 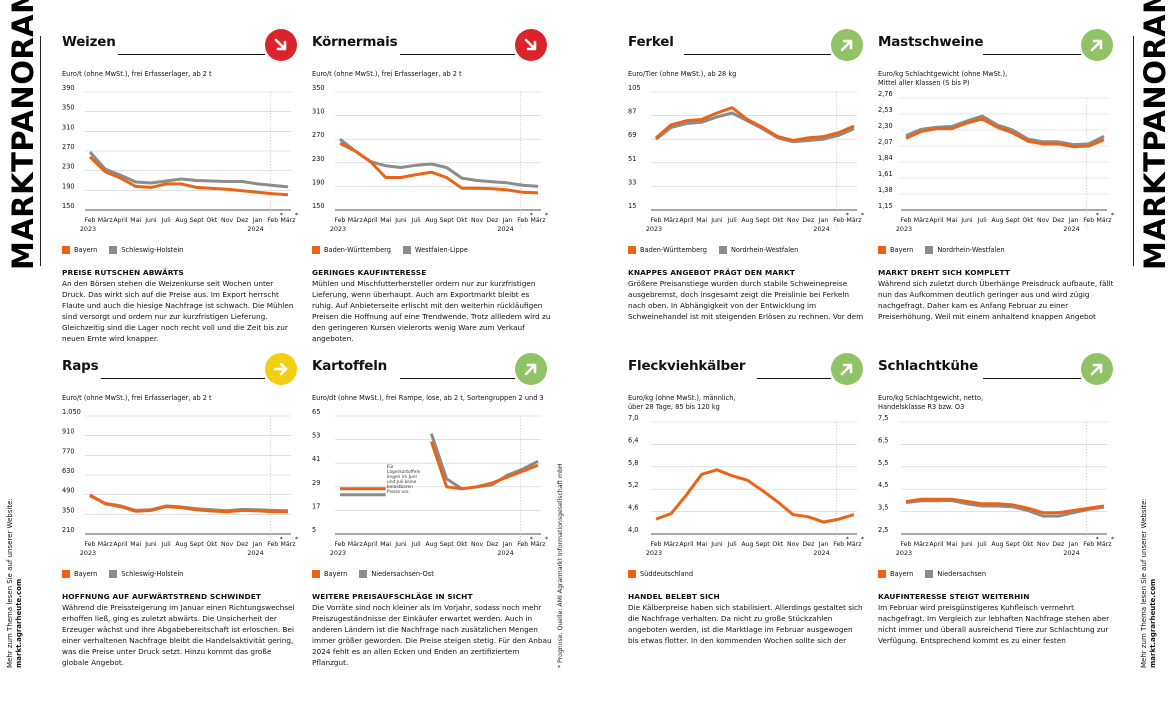 I want to click on y-tick-label: 150, so click(x=318, y=206).